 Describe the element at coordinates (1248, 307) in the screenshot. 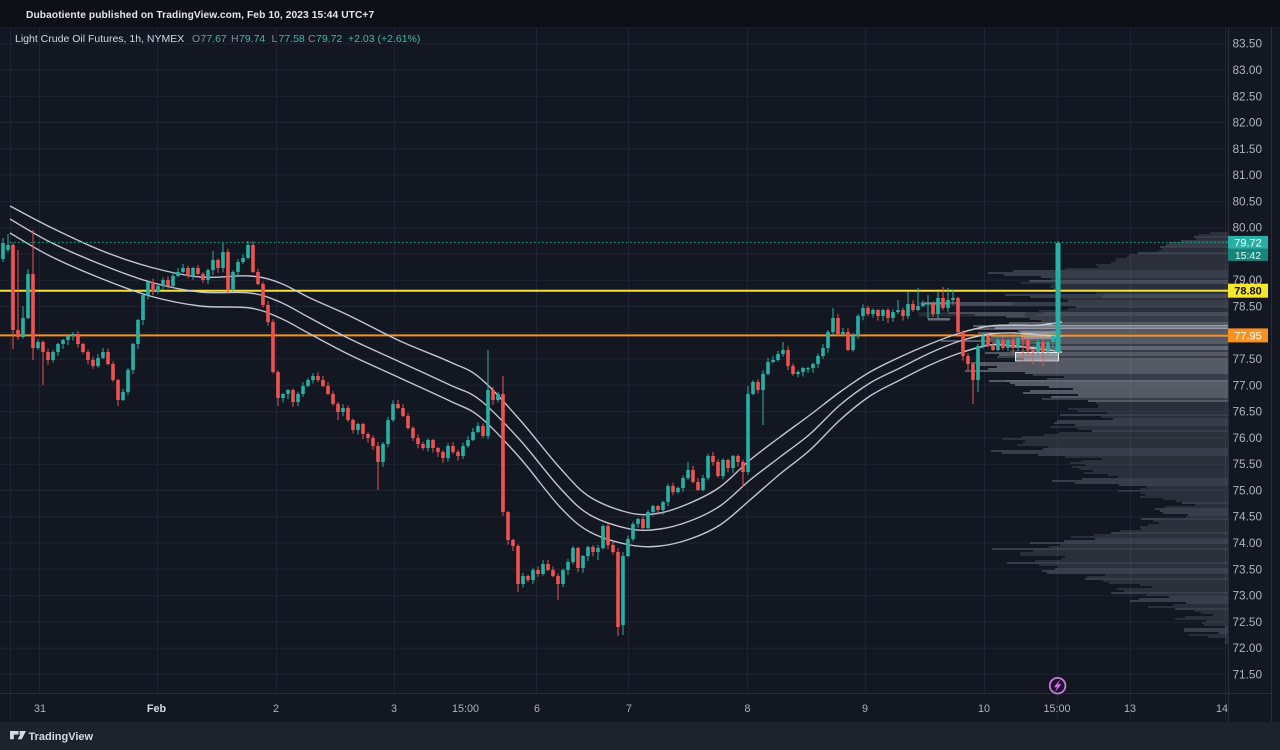

I see `svg-text: 78.50` at that location.